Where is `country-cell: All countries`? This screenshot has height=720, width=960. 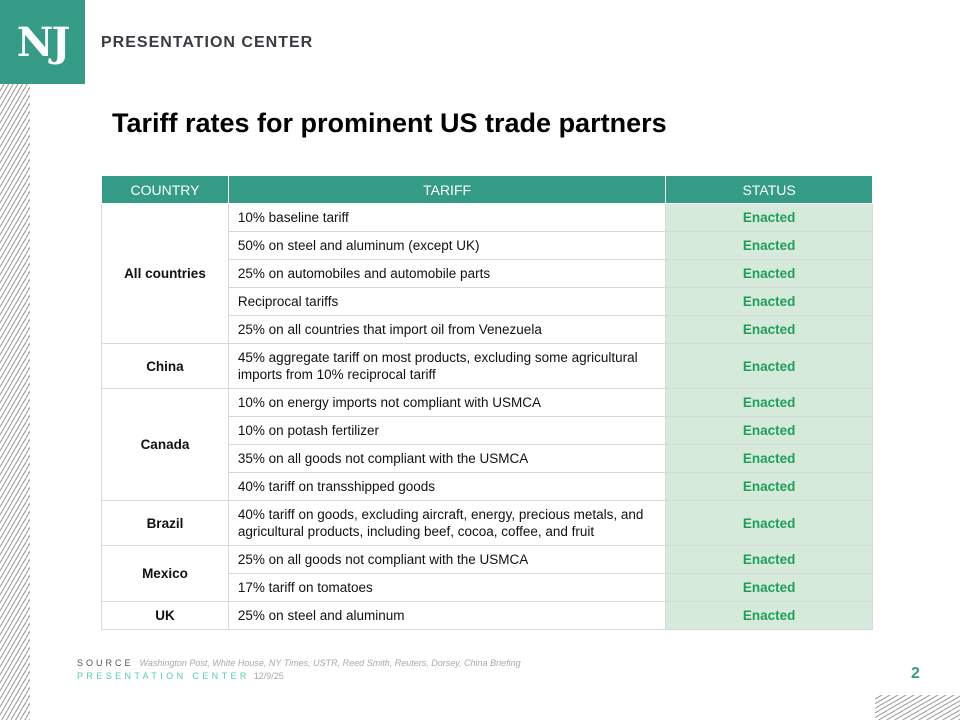 country-cell: All countries is located at coordinates (165, 273).